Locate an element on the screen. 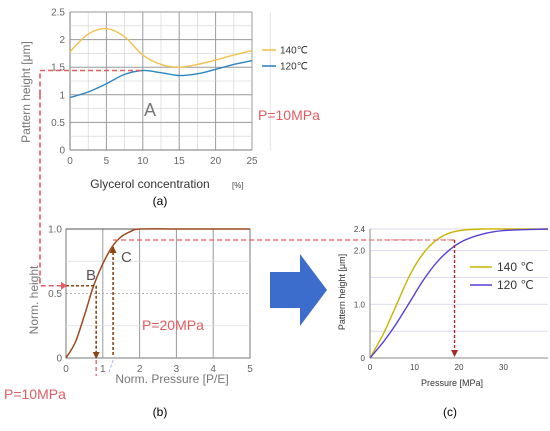  panel-b-ticks: 0 1 2 3 4 5 0 0.5 1.0 is located at coordinates (150, 300).